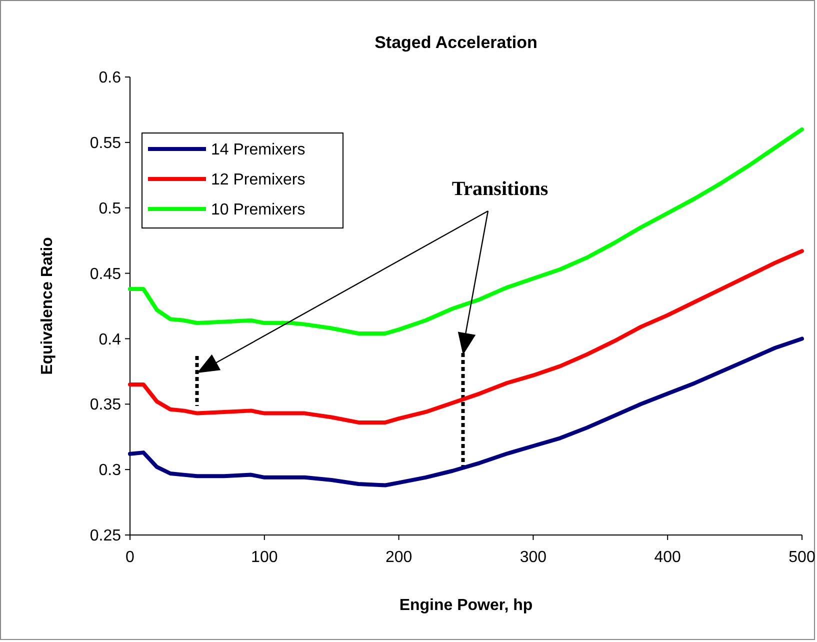 The image size is (817, 642). I want to click on x-tick-label: 500, so click(802, 557).